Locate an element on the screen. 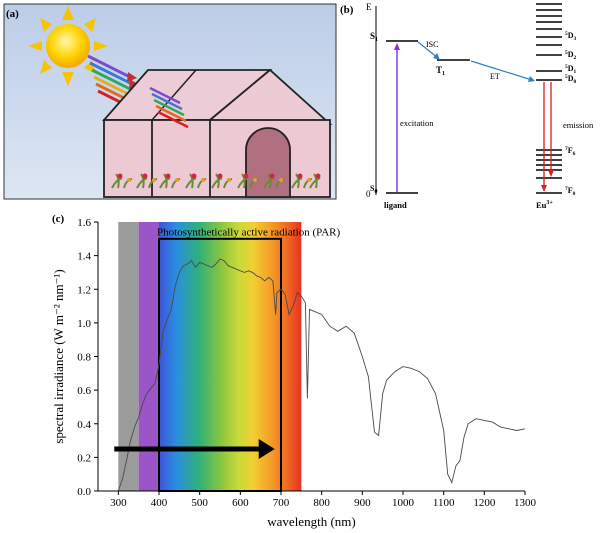 This screenshot has height=533, width=600. et-label: ET is located at coordinates (495, 76).